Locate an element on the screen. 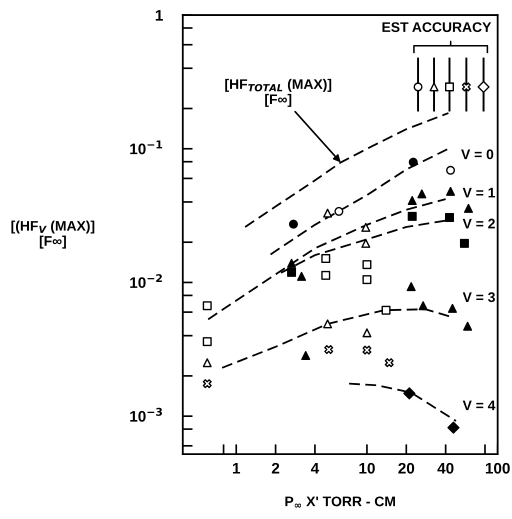 The image size is (512, 519). x-tick-label: 100 is located at coordinates (498, 468).